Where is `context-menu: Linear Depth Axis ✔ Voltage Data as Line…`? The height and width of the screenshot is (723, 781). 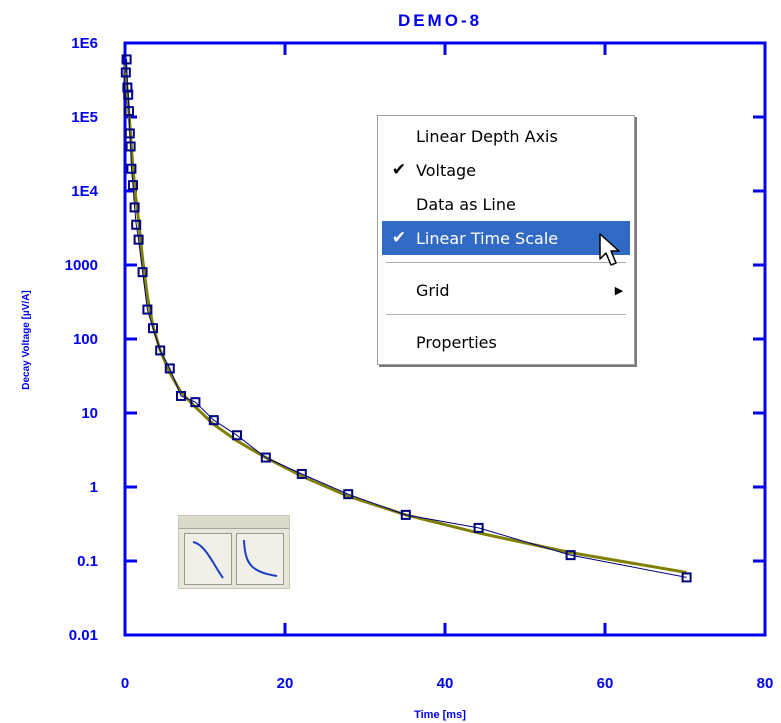 context-menu: Linear Depth Axis ✔ Voltage Data as Line… is located at coordinates (506, 240).